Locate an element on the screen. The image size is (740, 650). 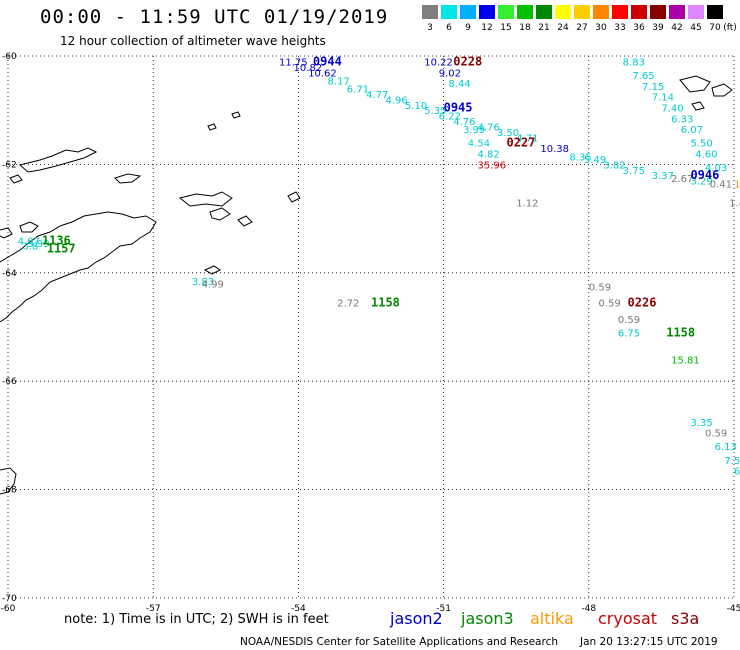
legend-altika: altika is located at coordinates (552, 618).